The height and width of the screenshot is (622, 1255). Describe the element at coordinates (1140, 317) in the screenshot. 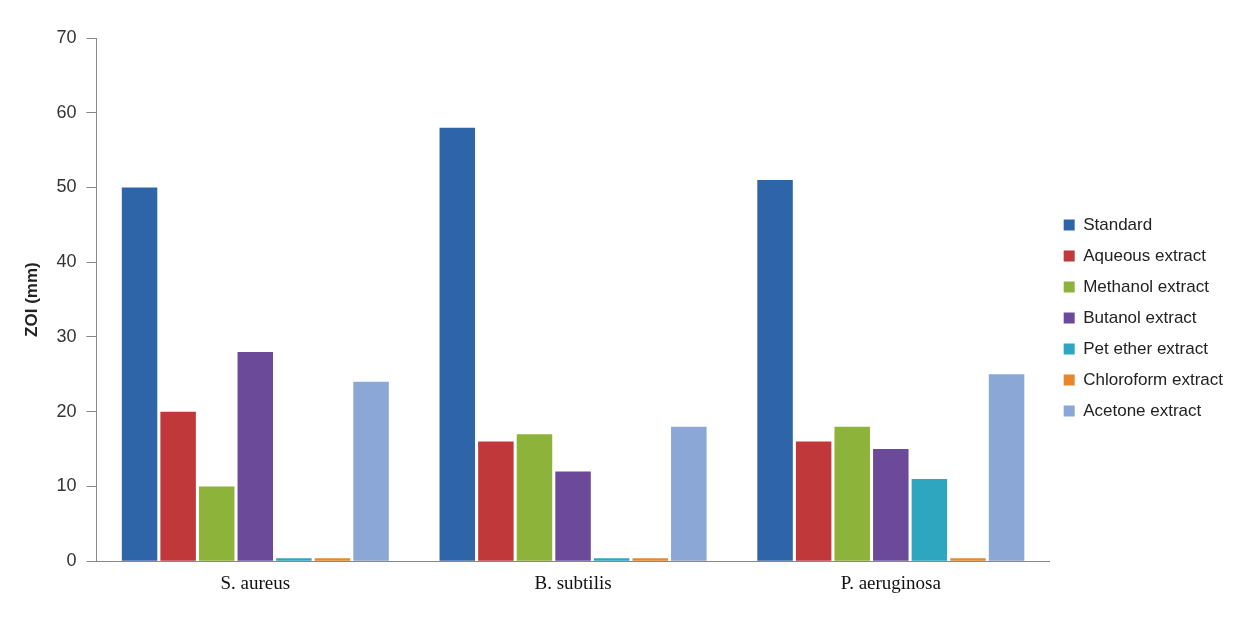

I see `legend-label: Butanol extract` at that location.